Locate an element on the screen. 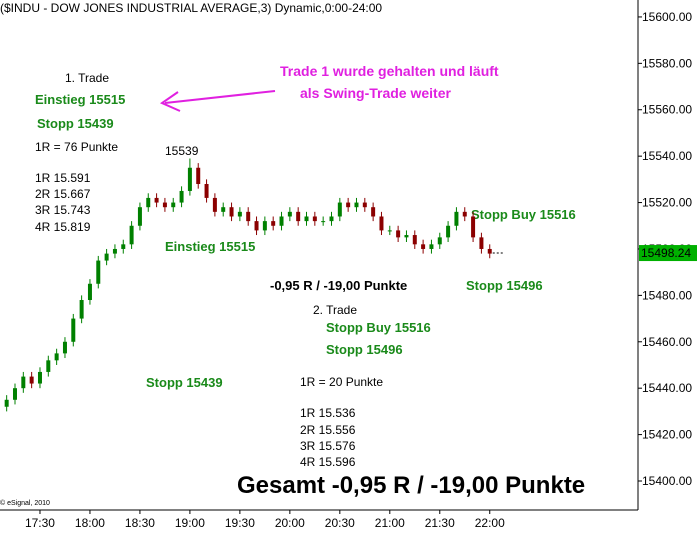 The image size is (697, 533). annotation: 3R 15.743 is located at coordinates (63, 210).